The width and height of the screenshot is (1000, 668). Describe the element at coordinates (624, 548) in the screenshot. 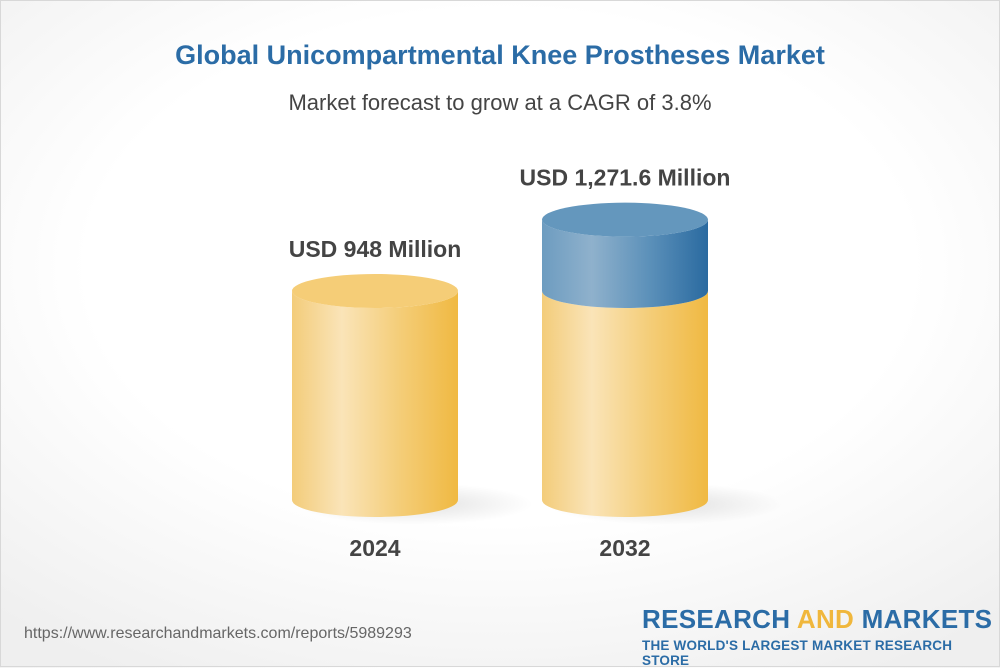

I see `category-label-2032: 2032` at that location.